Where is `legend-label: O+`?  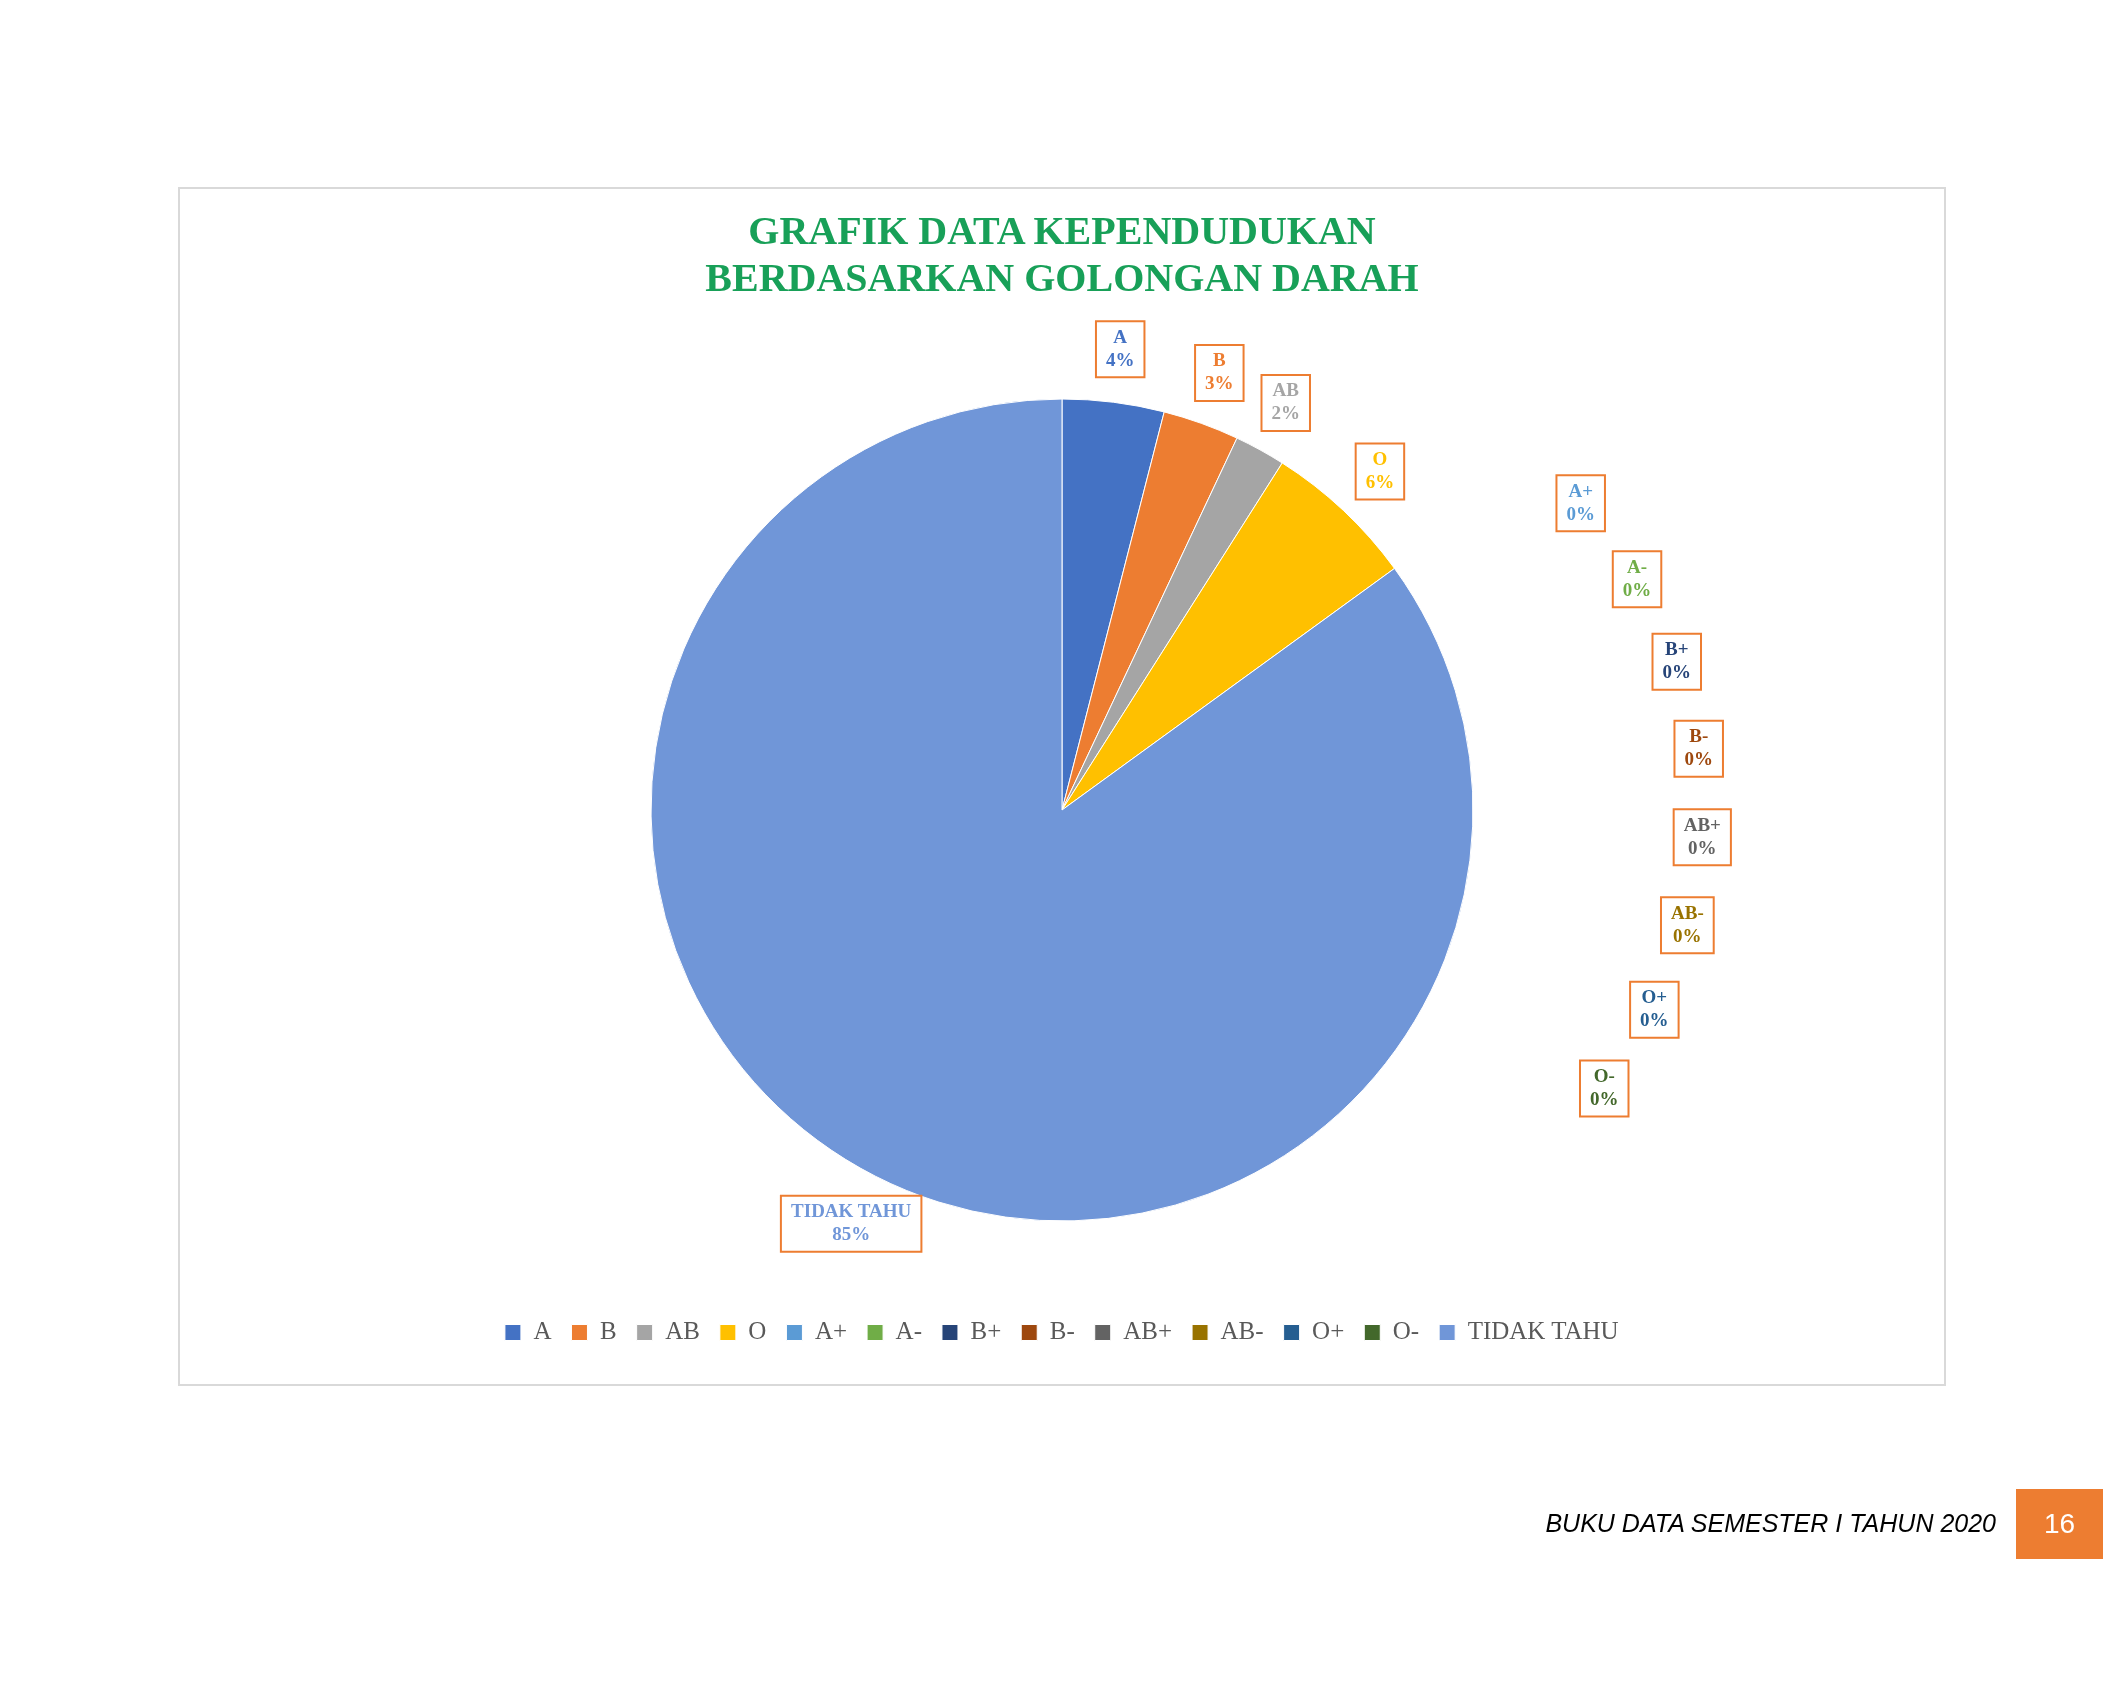 legend-label: O+ is located at coordinates (1328, 1331).